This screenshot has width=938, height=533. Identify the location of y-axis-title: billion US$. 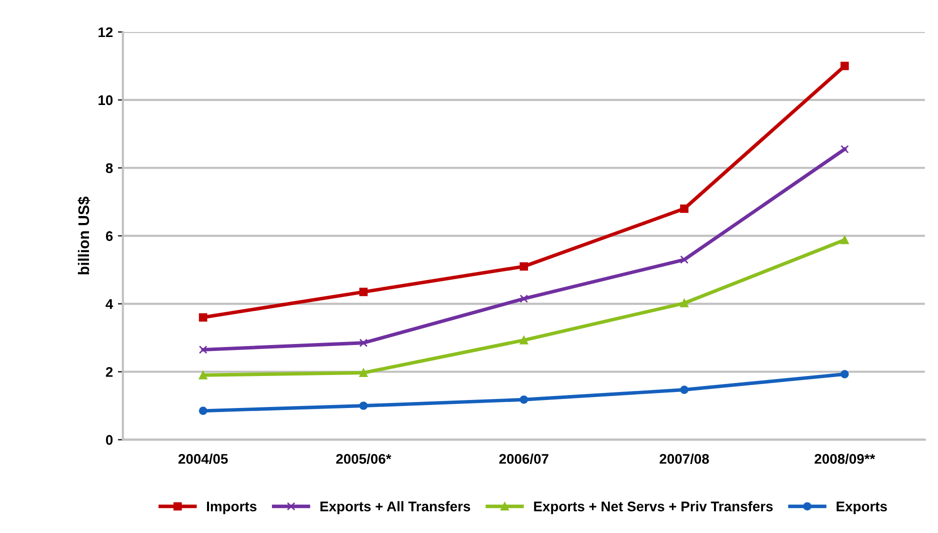
(84, 235).